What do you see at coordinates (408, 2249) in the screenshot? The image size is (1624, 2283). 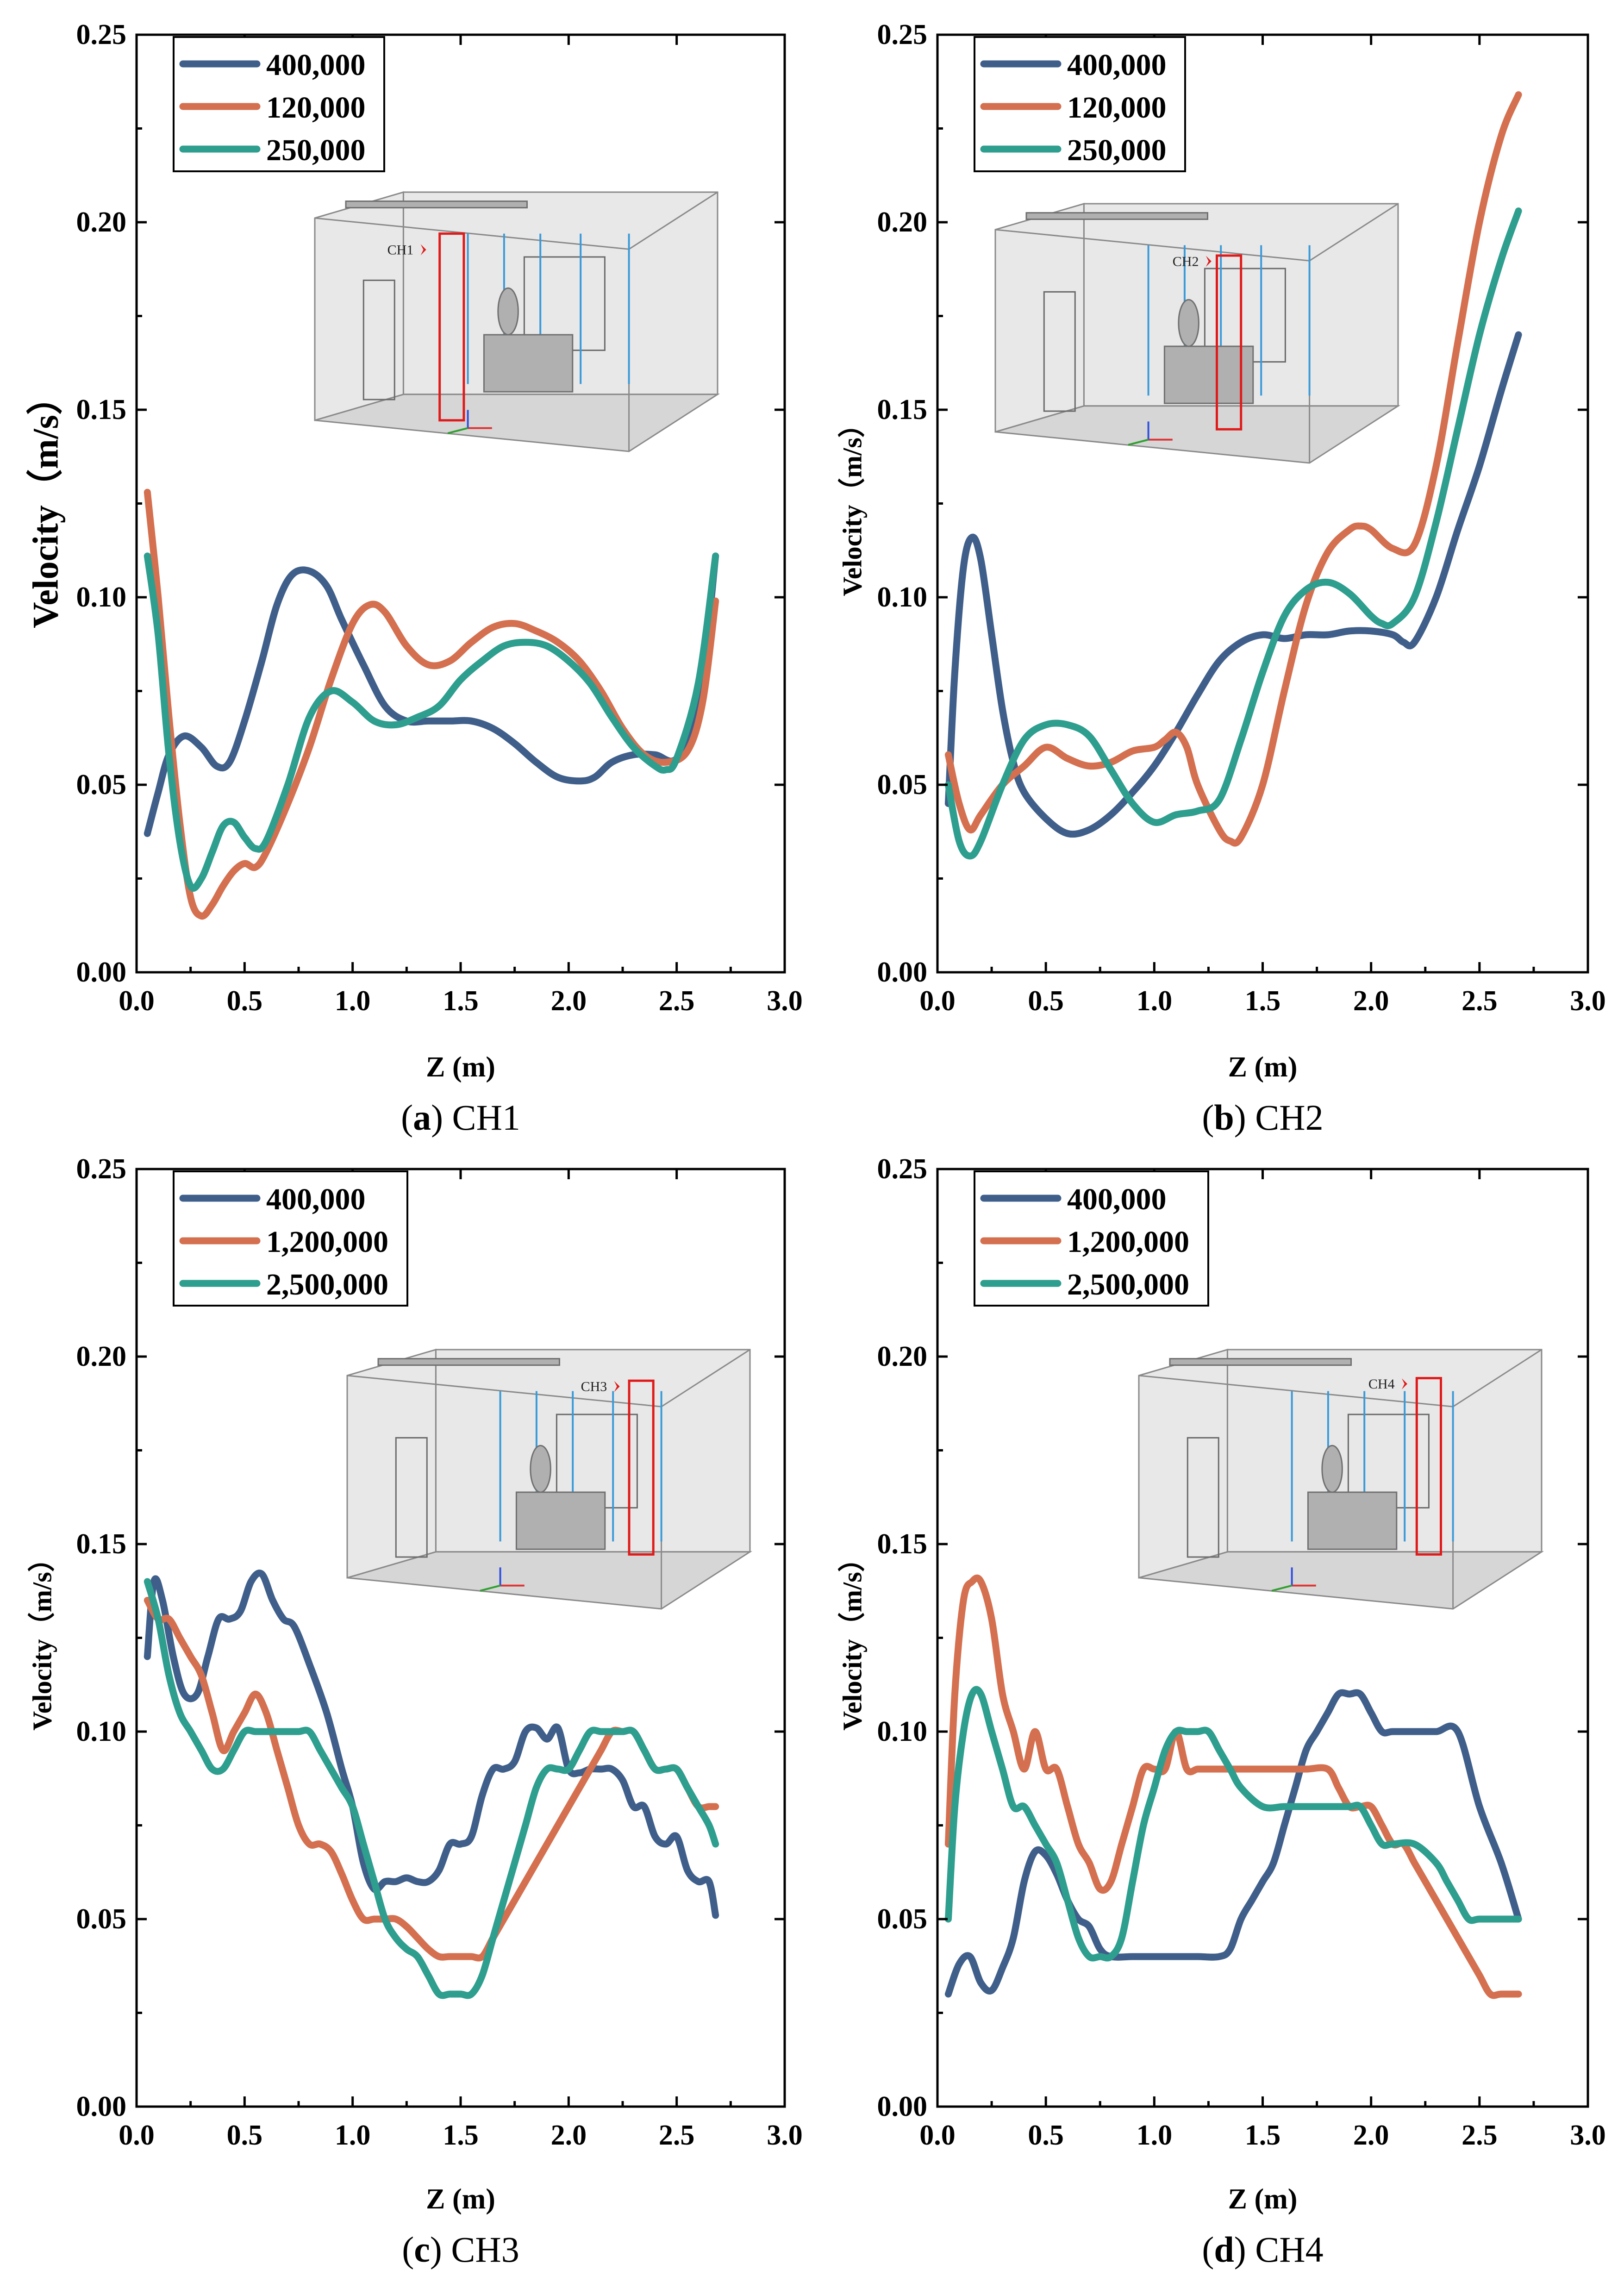 I see `caption-paren: (` at bounding box center [408, 2249].